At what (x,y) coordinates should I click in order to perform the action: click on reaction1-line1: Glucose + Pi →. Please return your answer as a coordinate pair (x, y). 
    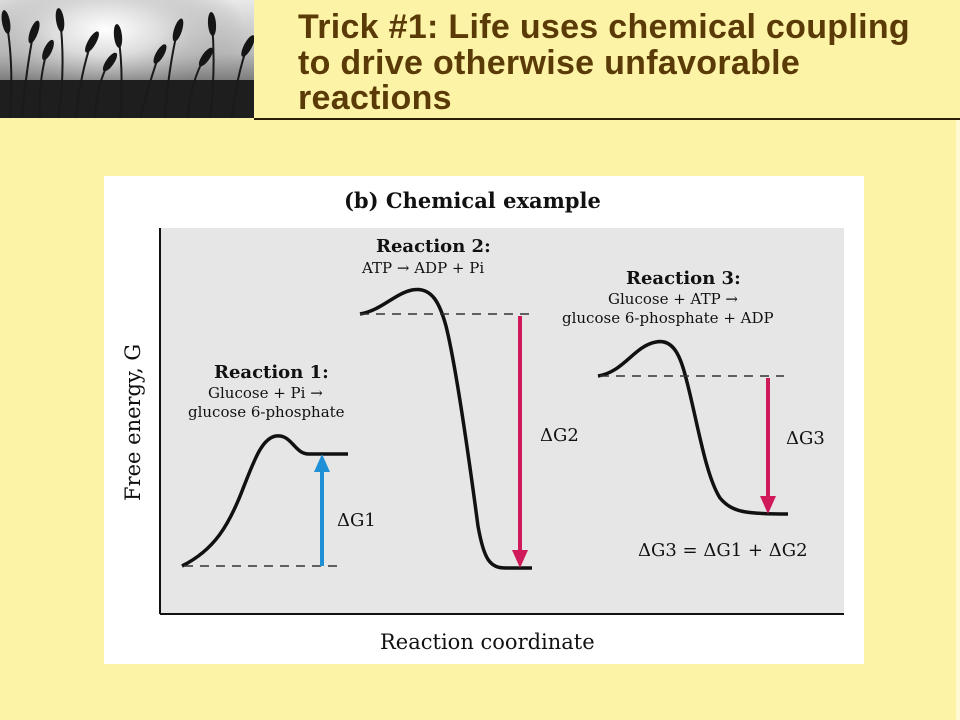
    Looking at the image, I should click on (265, 393).